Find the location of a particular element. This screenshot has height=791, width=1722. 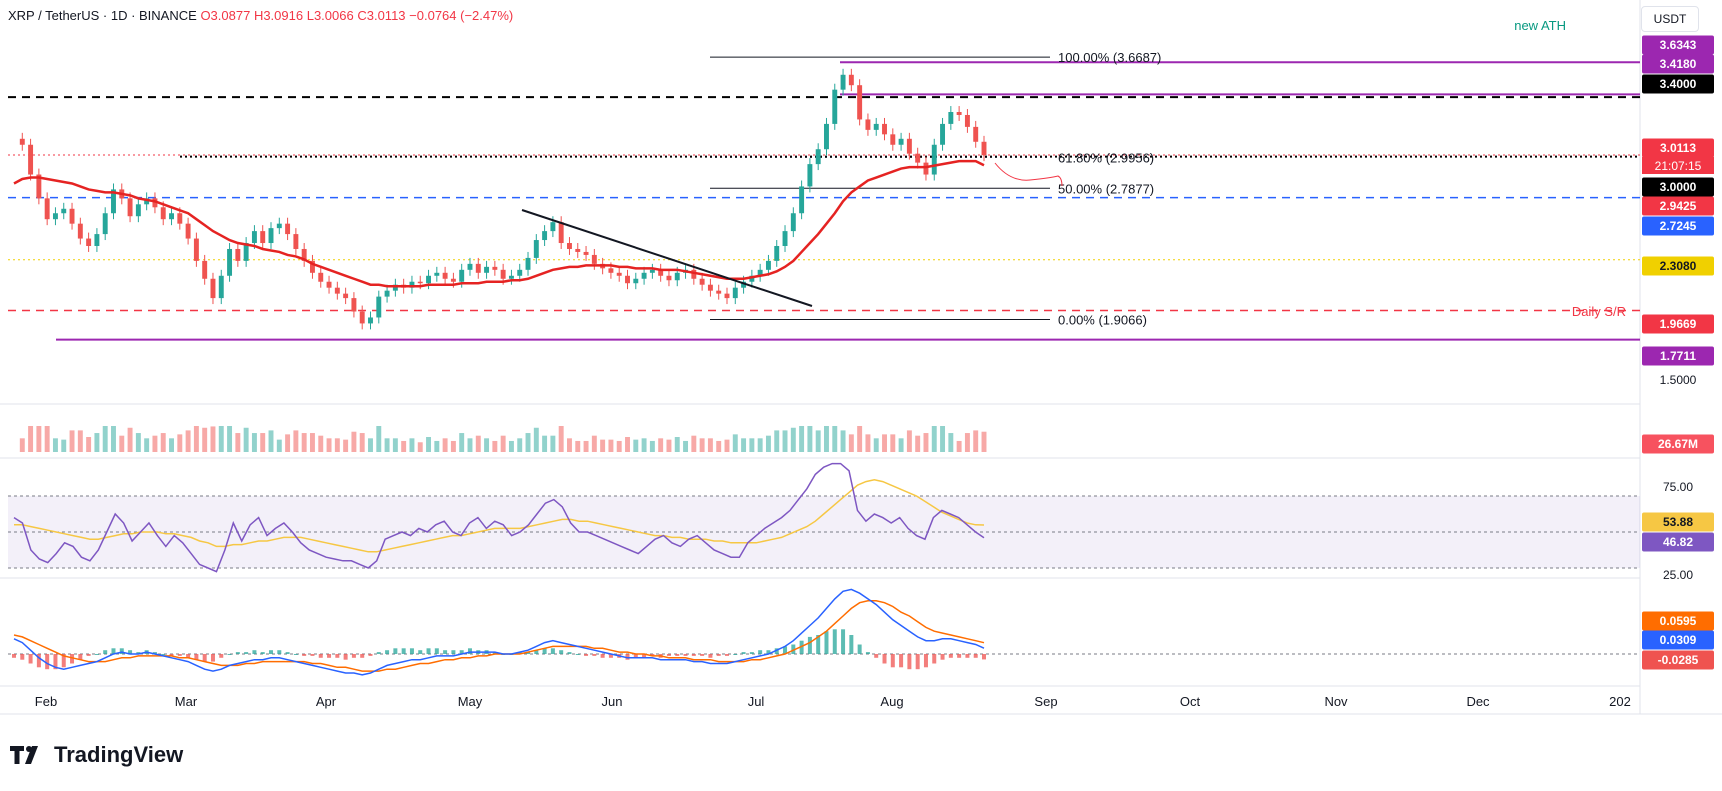

signal-badge: 0.0309 is located at coordinates (1678, 640).